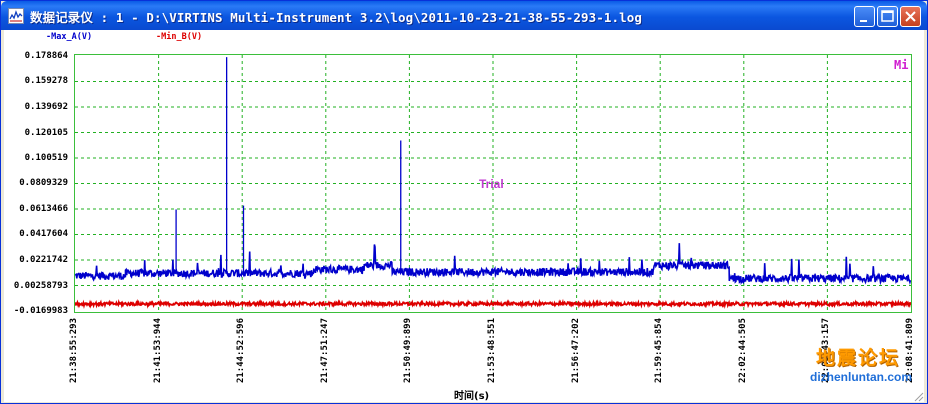 The width and height of the screenshot is (928, 404). Describe the element at coordinates (157, 351) in the screenshot. I see `x-tick-label: 21:41:53:944` at that location.